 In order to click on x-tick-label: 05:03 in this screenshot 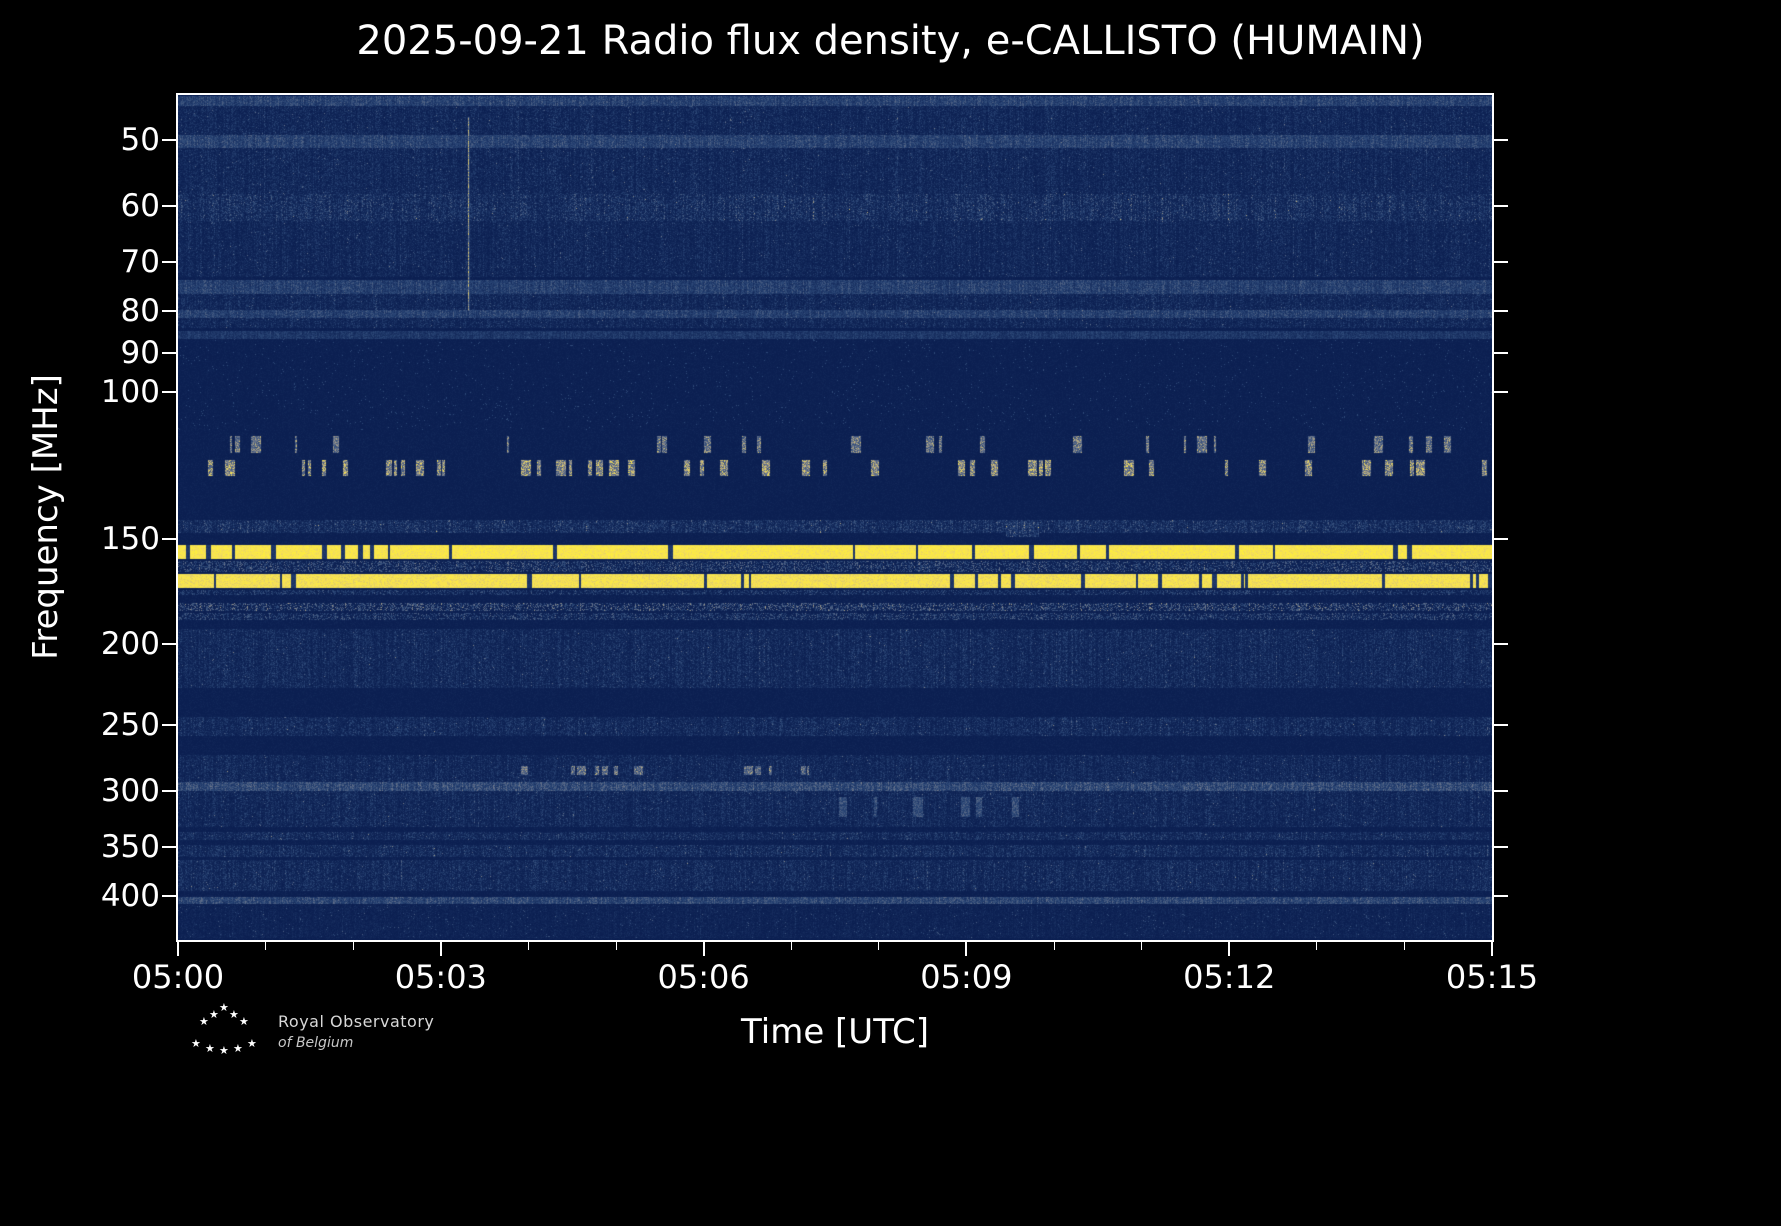, I will do `click(440, 977)`.